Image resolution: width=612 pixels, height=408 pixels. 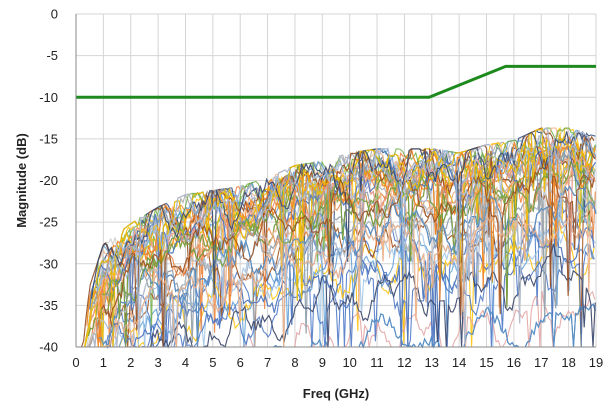 I want to click on x-tick-label: 4, so click(x=185, y=362).